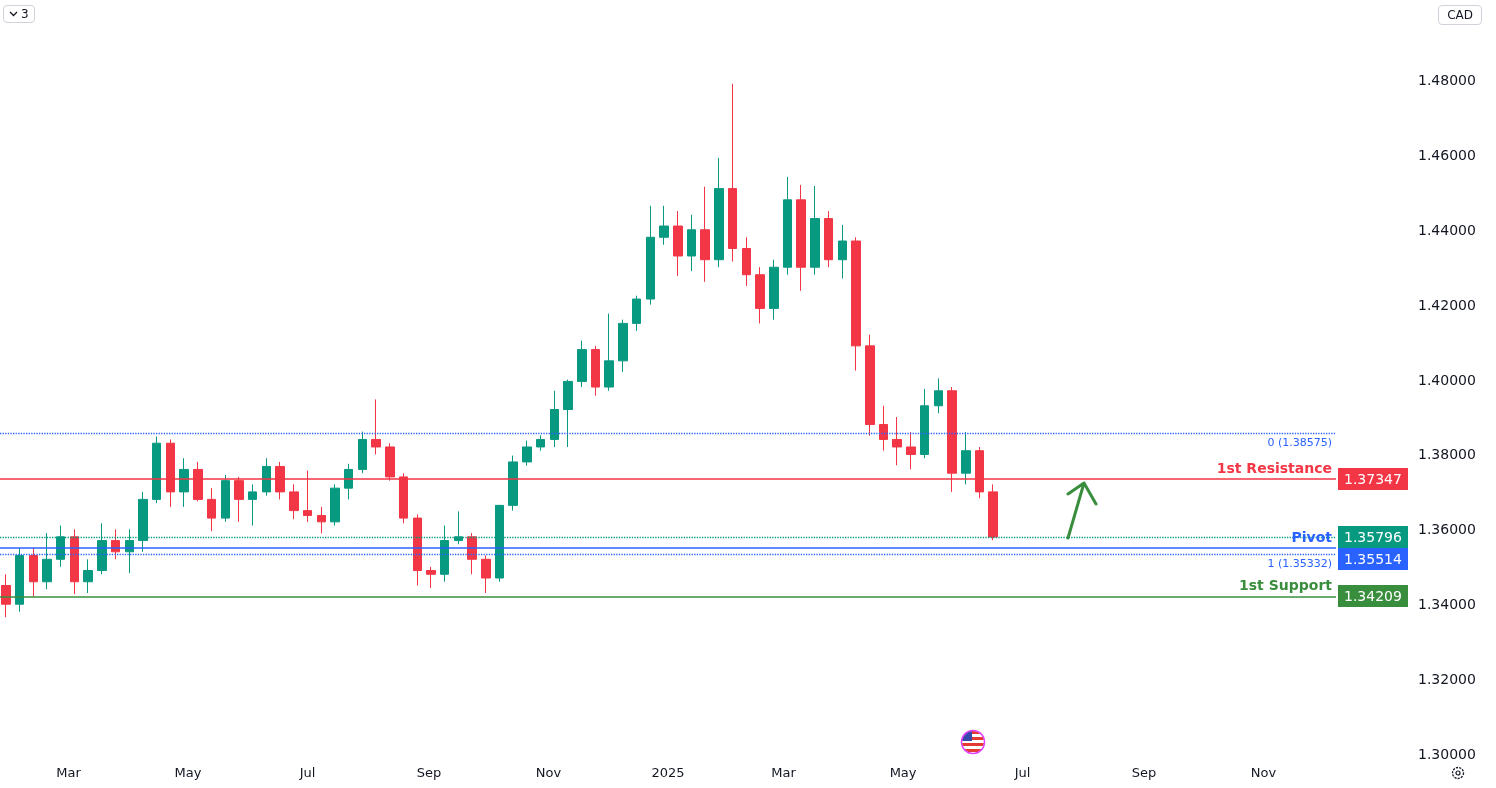 The width and height of the screenshot is (1496, 788). What do you see at coordinates (1373, 536) in the screenshot?
I see `text: 1.35796` at bounding box center [1373, 536].